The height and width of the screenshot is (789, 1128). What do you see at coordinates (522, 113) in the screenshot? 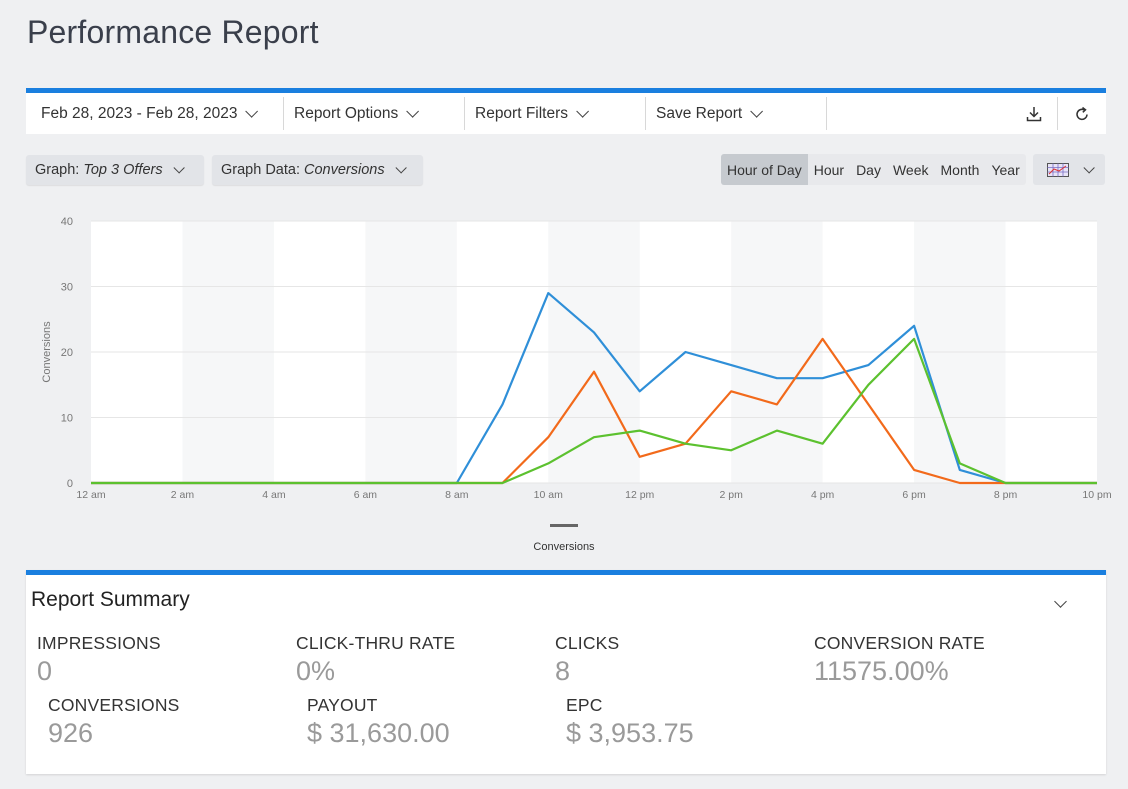
I see `report-filters-label: Report Filters` at bounding box center [522, 113].